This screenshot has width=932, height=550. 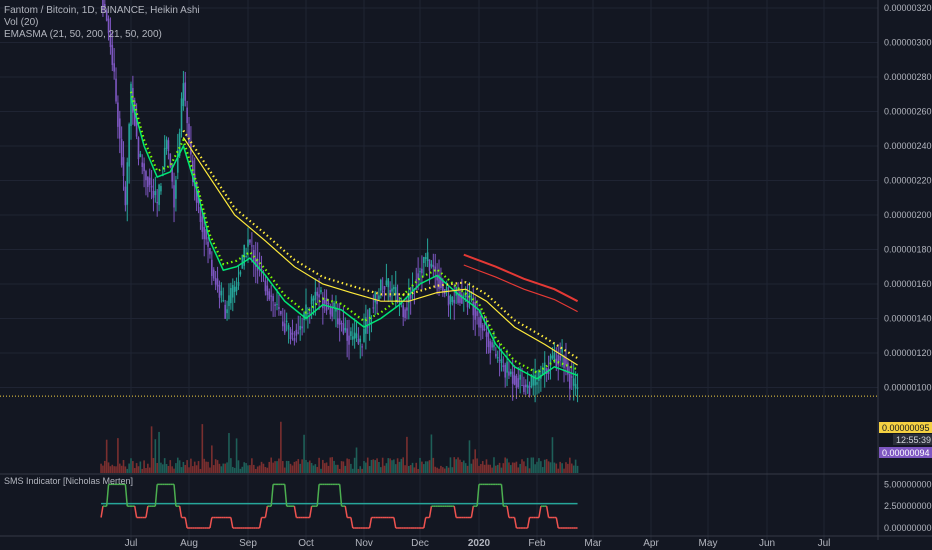 I want to click on y-tick-label: 0.00000120, so click(x=908, y=353).